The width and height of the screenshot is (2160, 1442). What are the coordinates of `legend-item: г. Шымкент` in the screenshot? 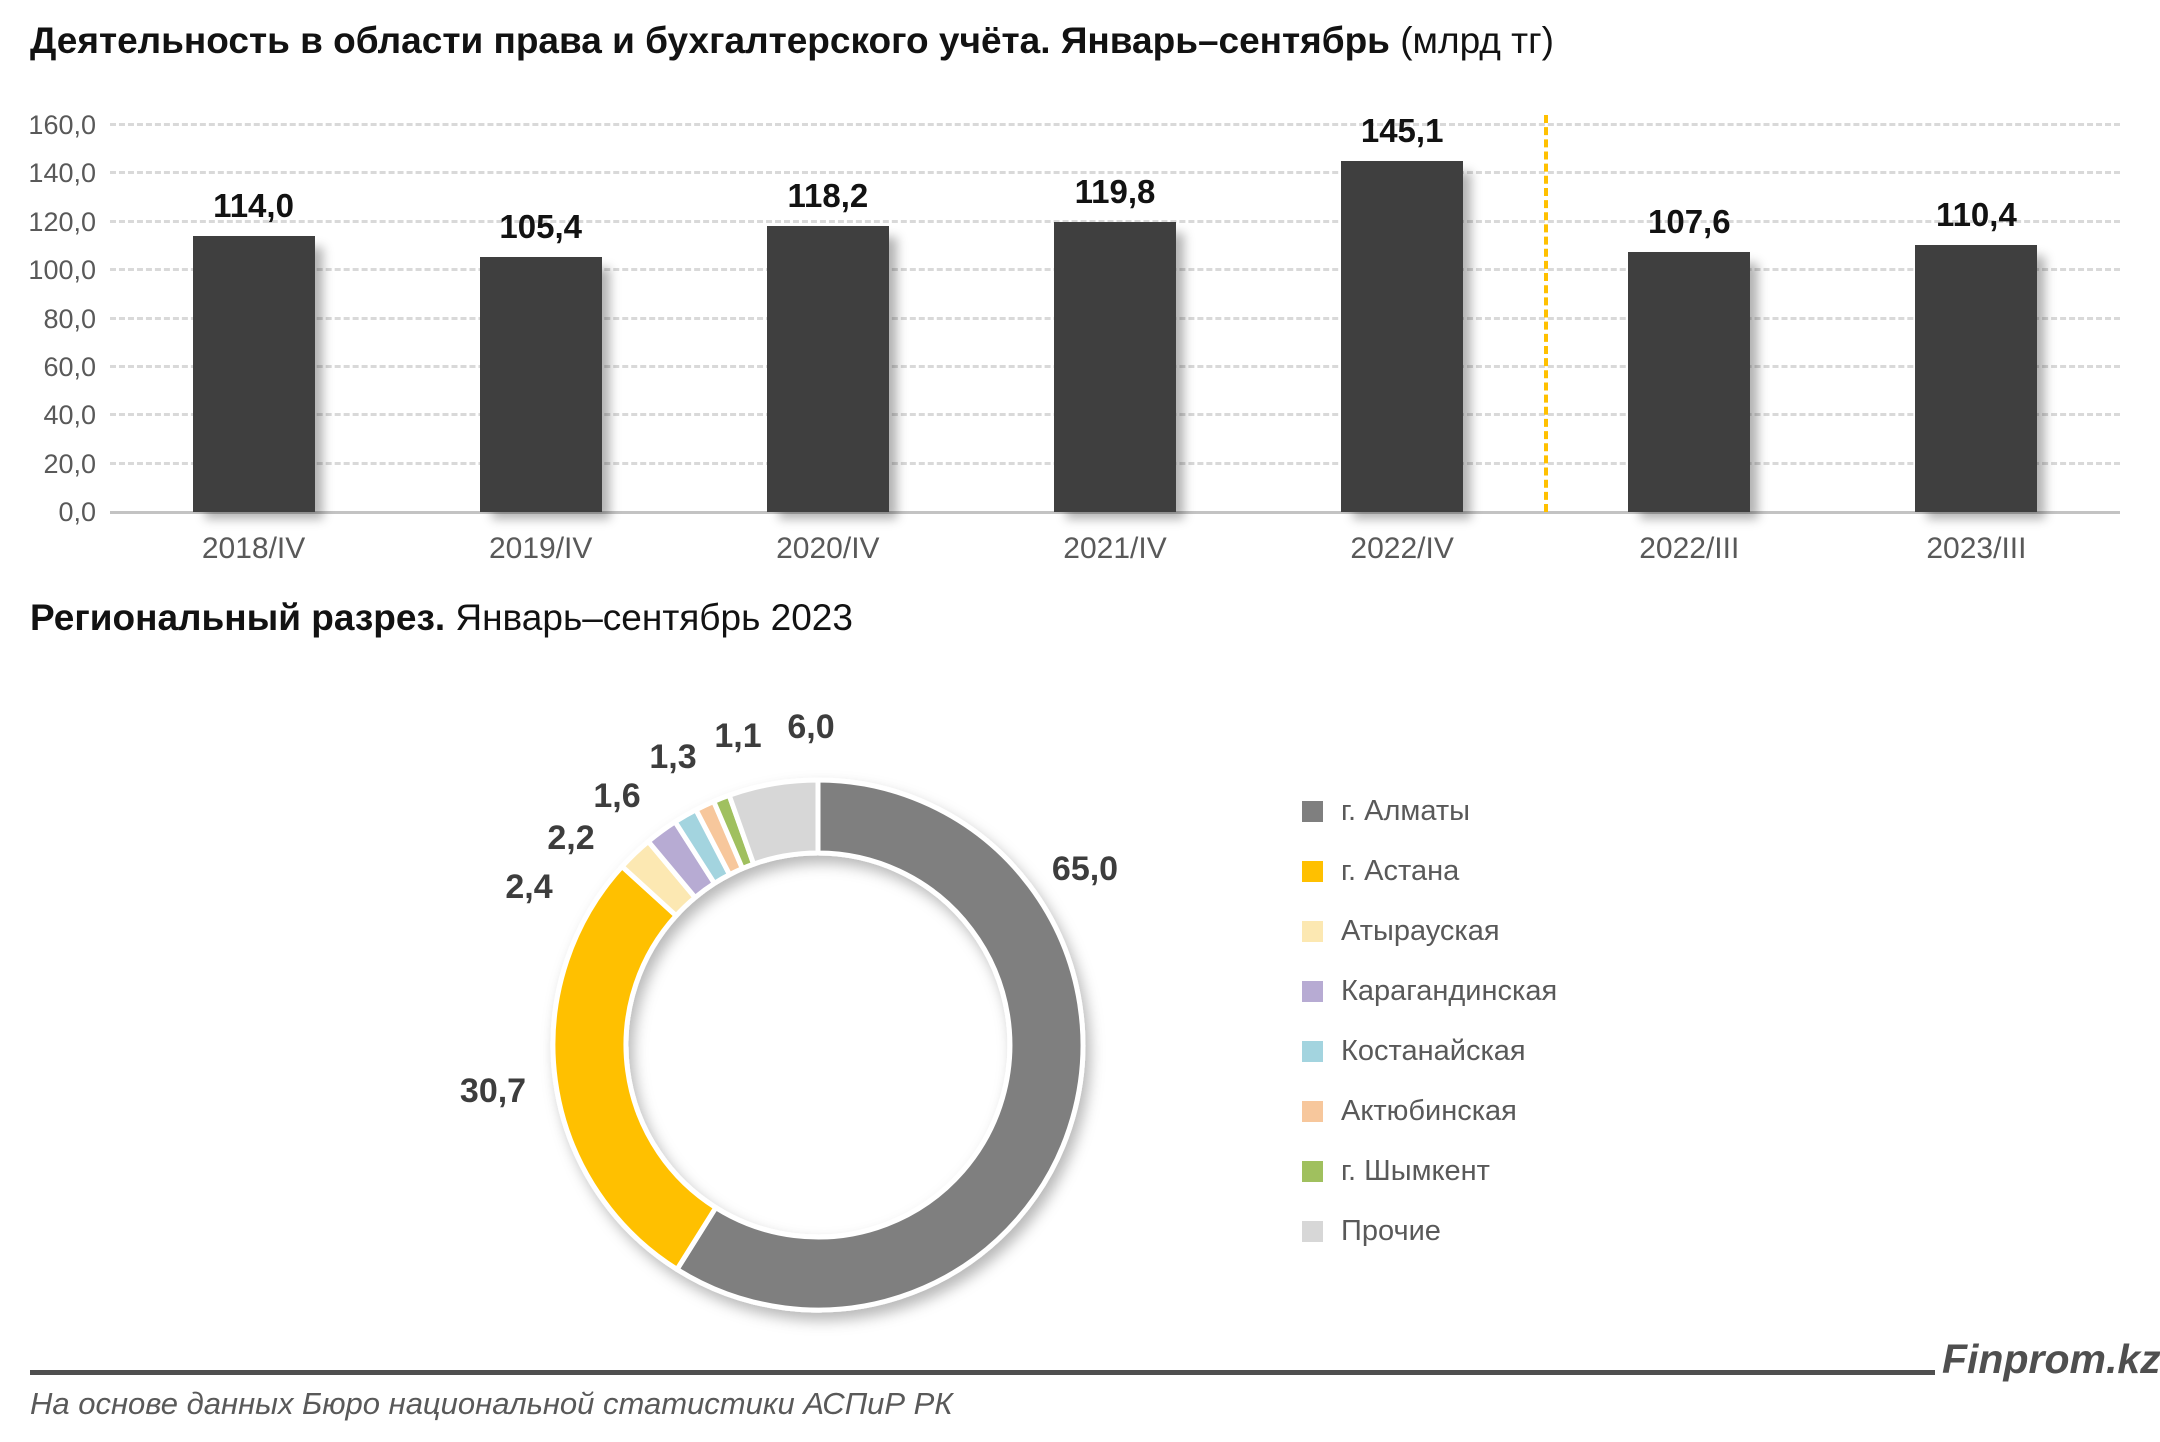 It's located at (1396, 1171).